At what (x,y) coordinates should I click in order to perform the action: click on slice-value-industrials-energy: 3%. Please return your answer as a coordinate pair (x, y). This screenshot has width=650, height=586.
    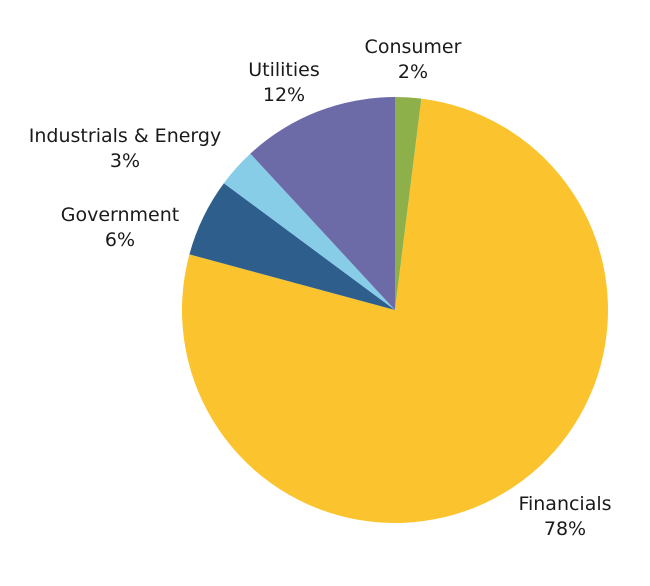
    Looking at the image, I should click on (125, 161).